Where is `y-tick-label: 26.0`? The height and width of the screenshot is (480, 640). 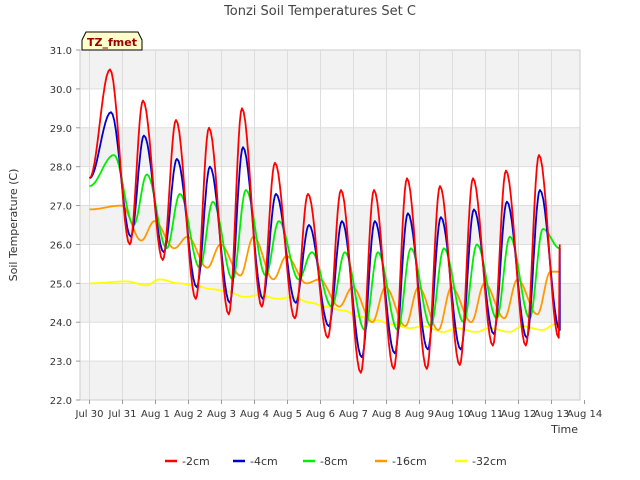 y-tick-label: 26.0 is located at coordinates (61, 245).